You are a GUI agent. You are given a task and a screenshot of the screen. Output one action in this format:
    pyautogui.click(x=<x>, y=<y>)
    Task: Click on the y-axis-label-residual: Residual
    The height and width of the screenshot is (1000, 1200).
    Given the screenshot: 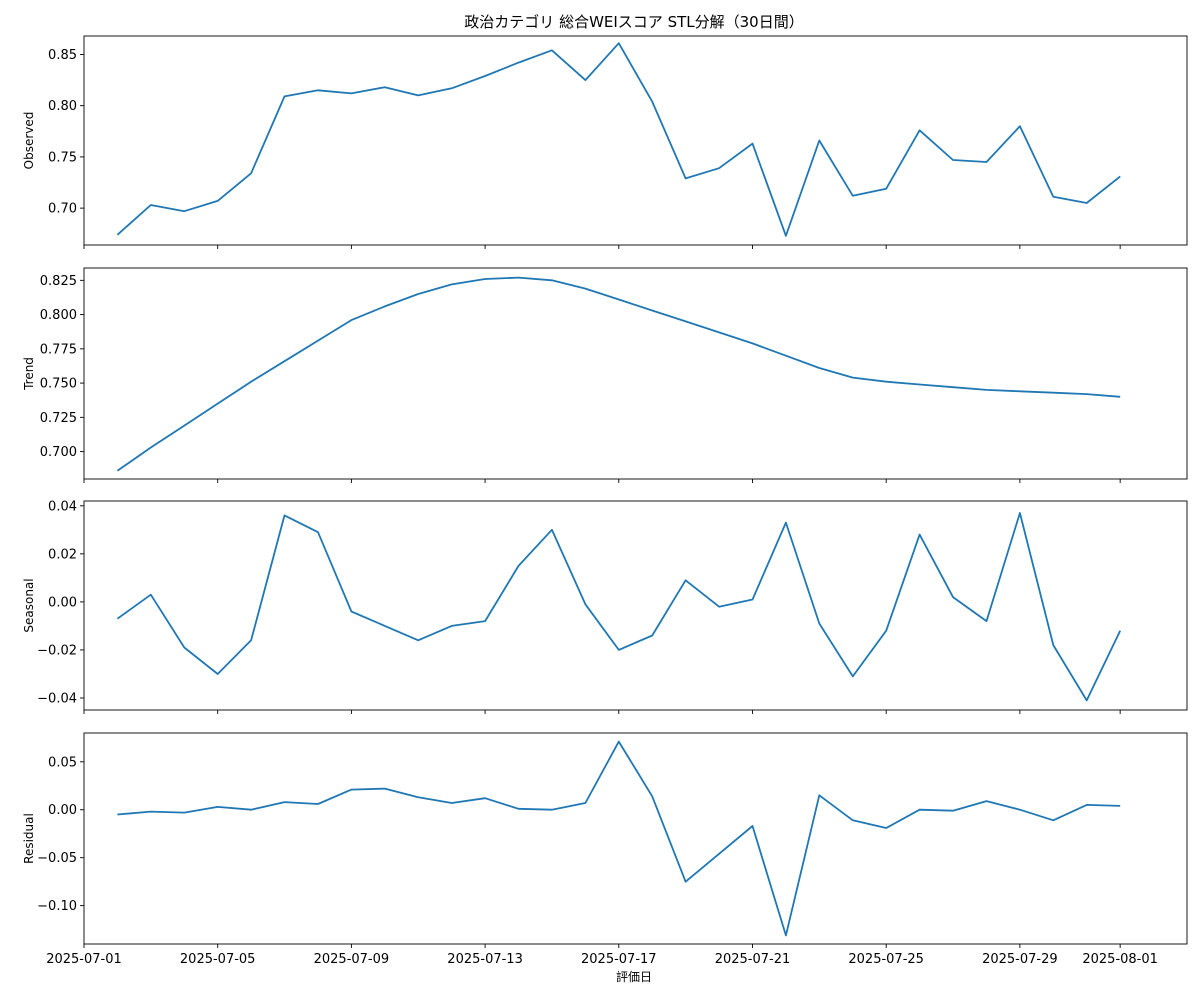 What is the action you would take?
    pyautogui.click(x=29, y=838)
    